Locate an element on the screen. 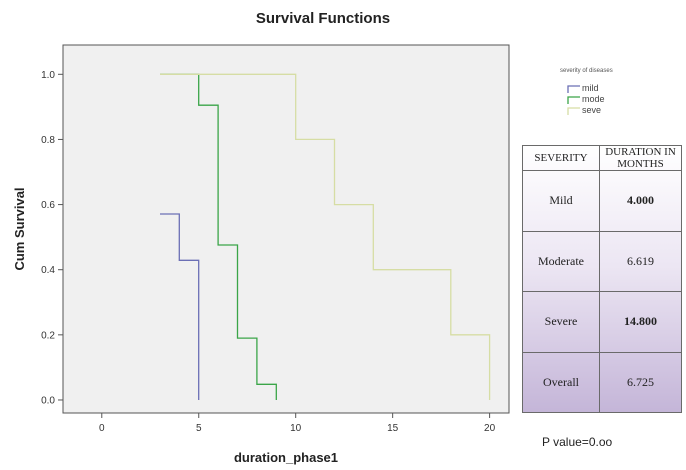 The height and width of the screenshot is (470, 686). severity-cell: Overall is located at coordinates (561, 382).